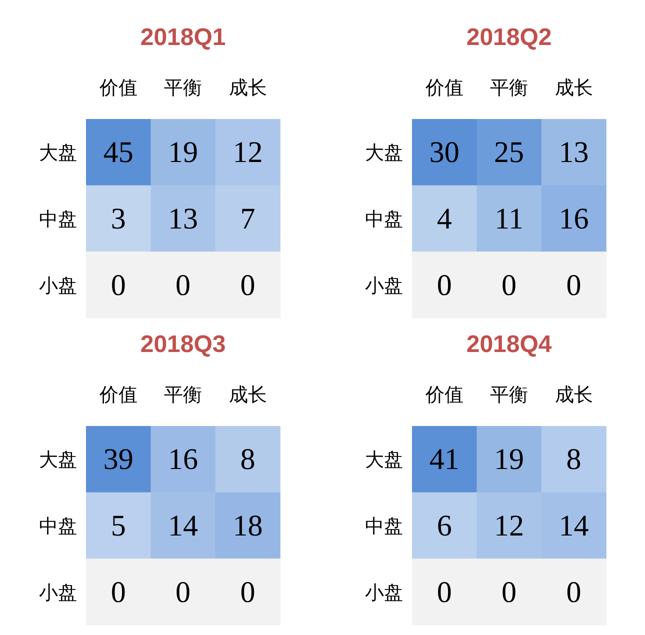  Describe the element at coordinates (118, 525) in the screenshot. I see `data-label: 5` at that location.